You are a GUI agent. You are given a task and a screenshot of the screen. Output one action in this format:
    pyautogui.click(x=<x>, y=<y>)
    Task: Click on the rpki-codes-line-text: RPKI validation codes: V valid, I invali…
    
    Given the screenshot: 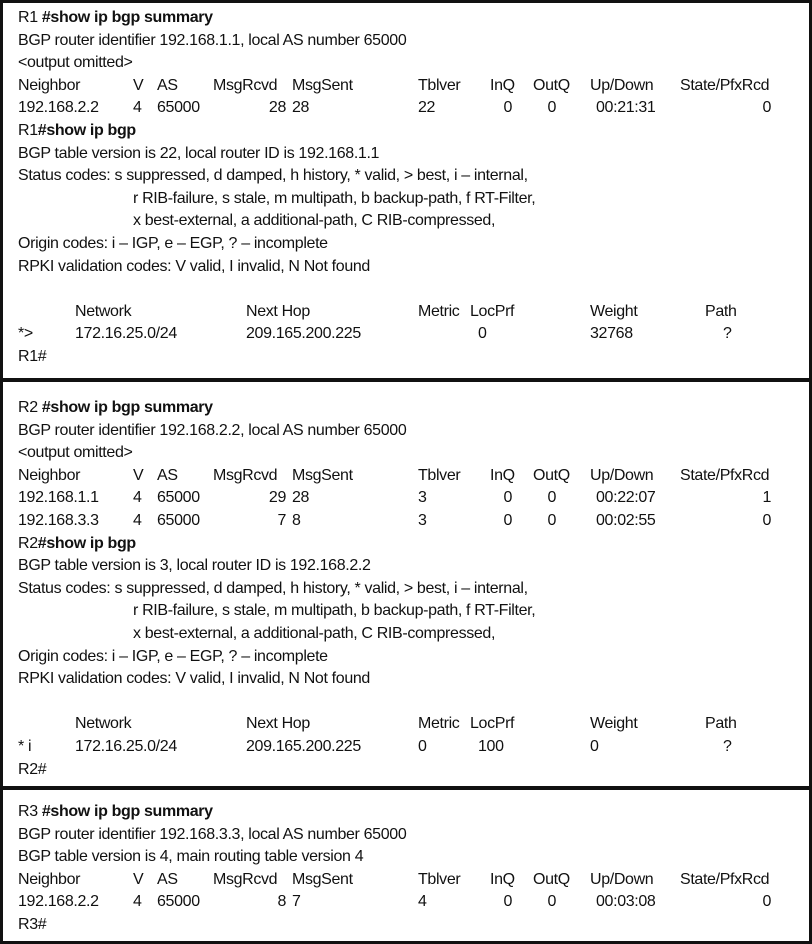 What is the action you would take?
    pyautogui.click(x=194, y=266)
    